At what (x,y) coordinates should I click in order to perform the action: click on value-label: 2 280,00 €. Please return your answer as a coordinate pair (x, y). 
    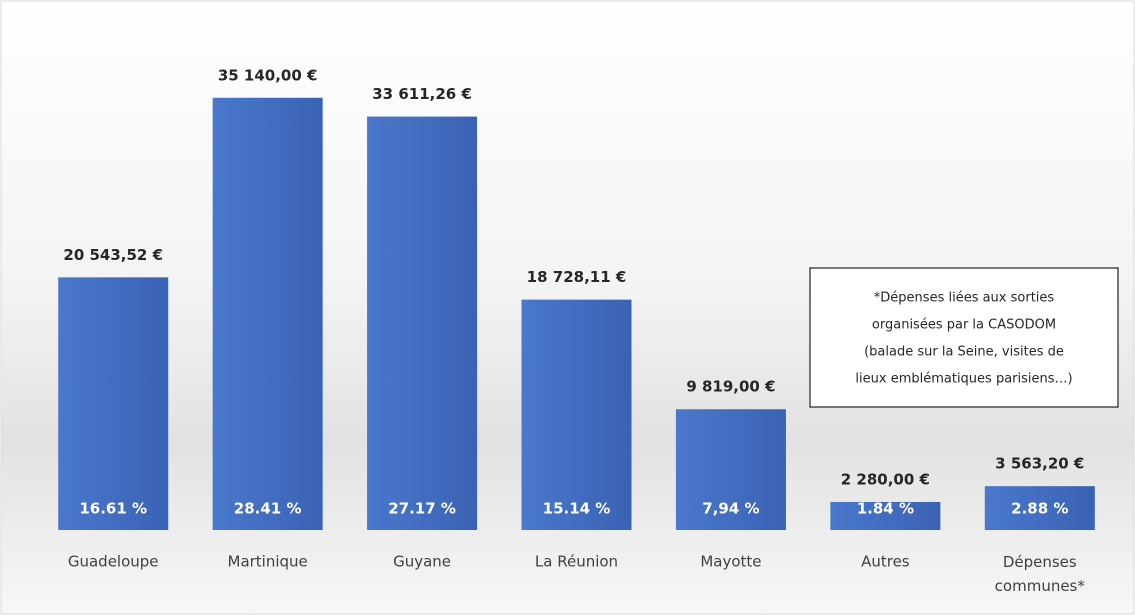
    Looking at the image, I should click on (885, 479).